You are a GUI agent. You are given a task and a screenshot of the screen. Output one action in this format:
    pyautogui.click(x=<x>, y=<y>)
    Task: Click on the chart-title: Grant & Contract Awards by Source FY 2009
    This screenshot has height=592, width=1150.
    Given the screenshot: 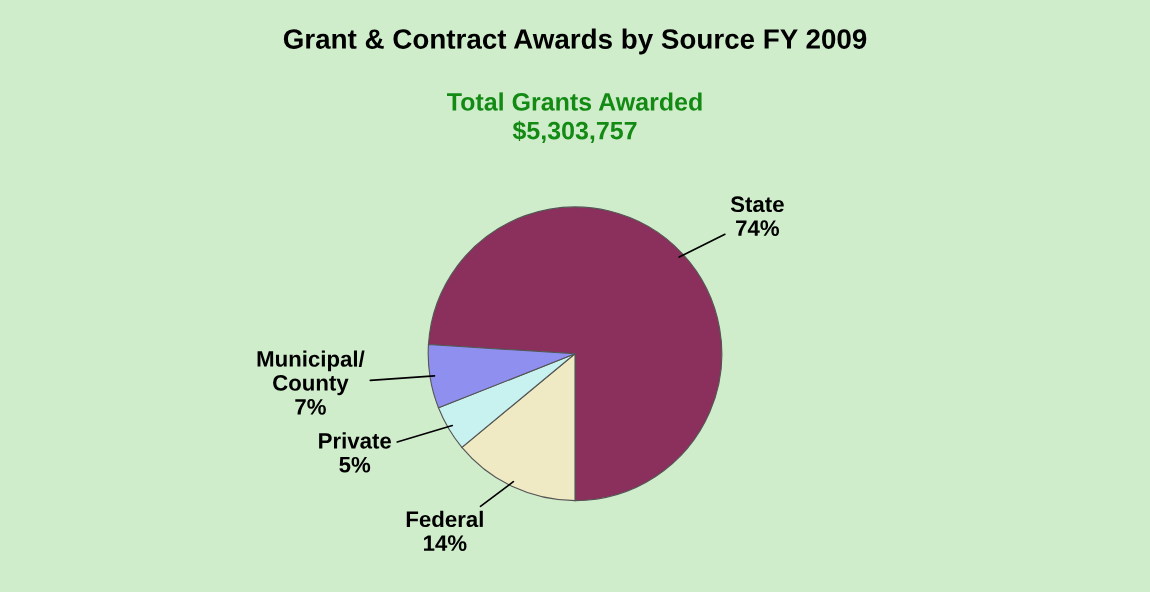 What is the action you would take?
    pyautogui.click(x=575, y=41)
    